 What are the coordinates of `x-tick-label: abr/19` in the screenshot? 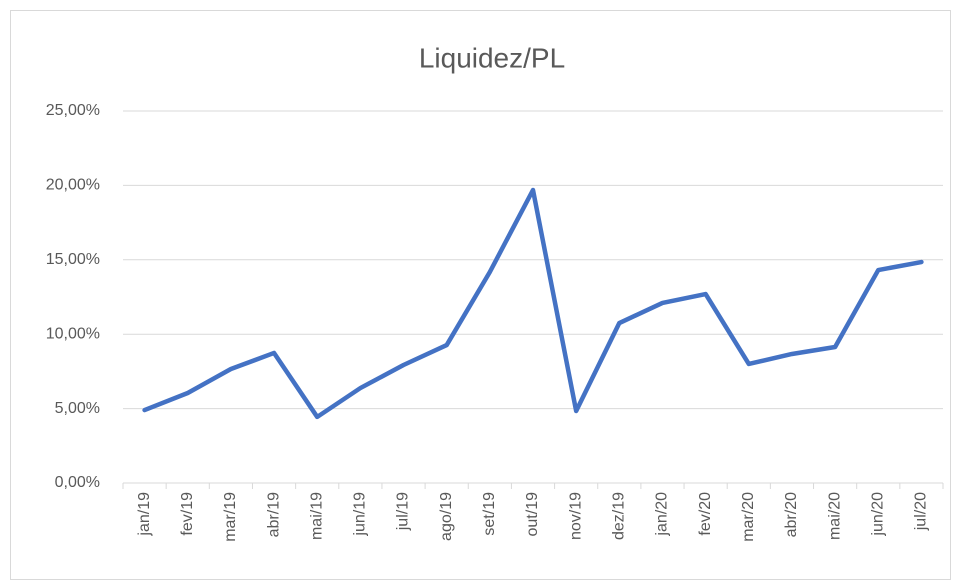 It's located at (273, 514).